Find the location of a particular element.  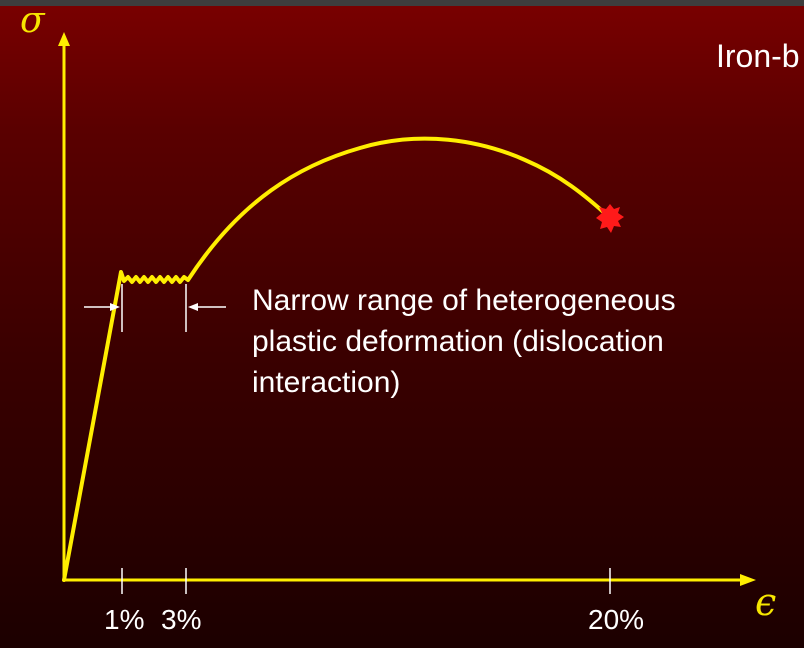

tick-label-3: 3% is located at coordinates (181, 619).